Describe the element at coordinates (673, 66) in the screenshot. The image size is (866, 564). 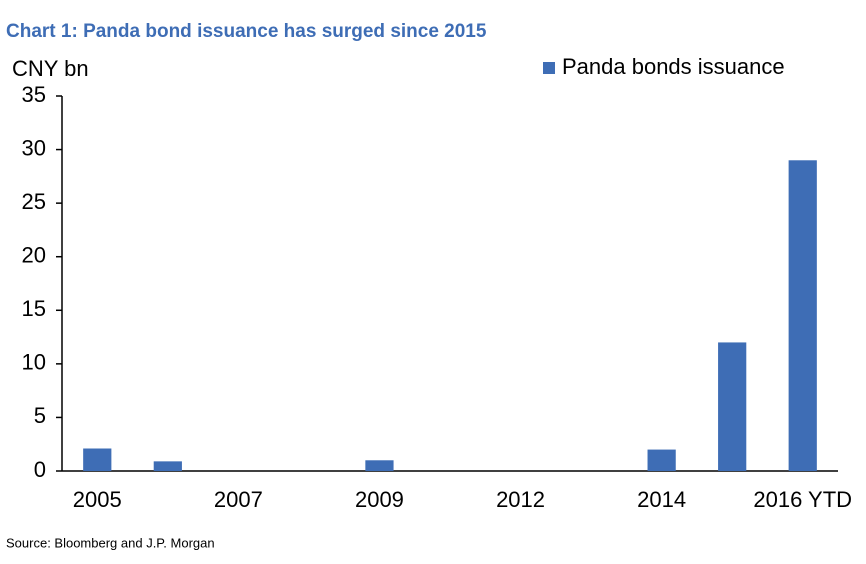
I see `legend-label: Panda bonds issuance` at that location.